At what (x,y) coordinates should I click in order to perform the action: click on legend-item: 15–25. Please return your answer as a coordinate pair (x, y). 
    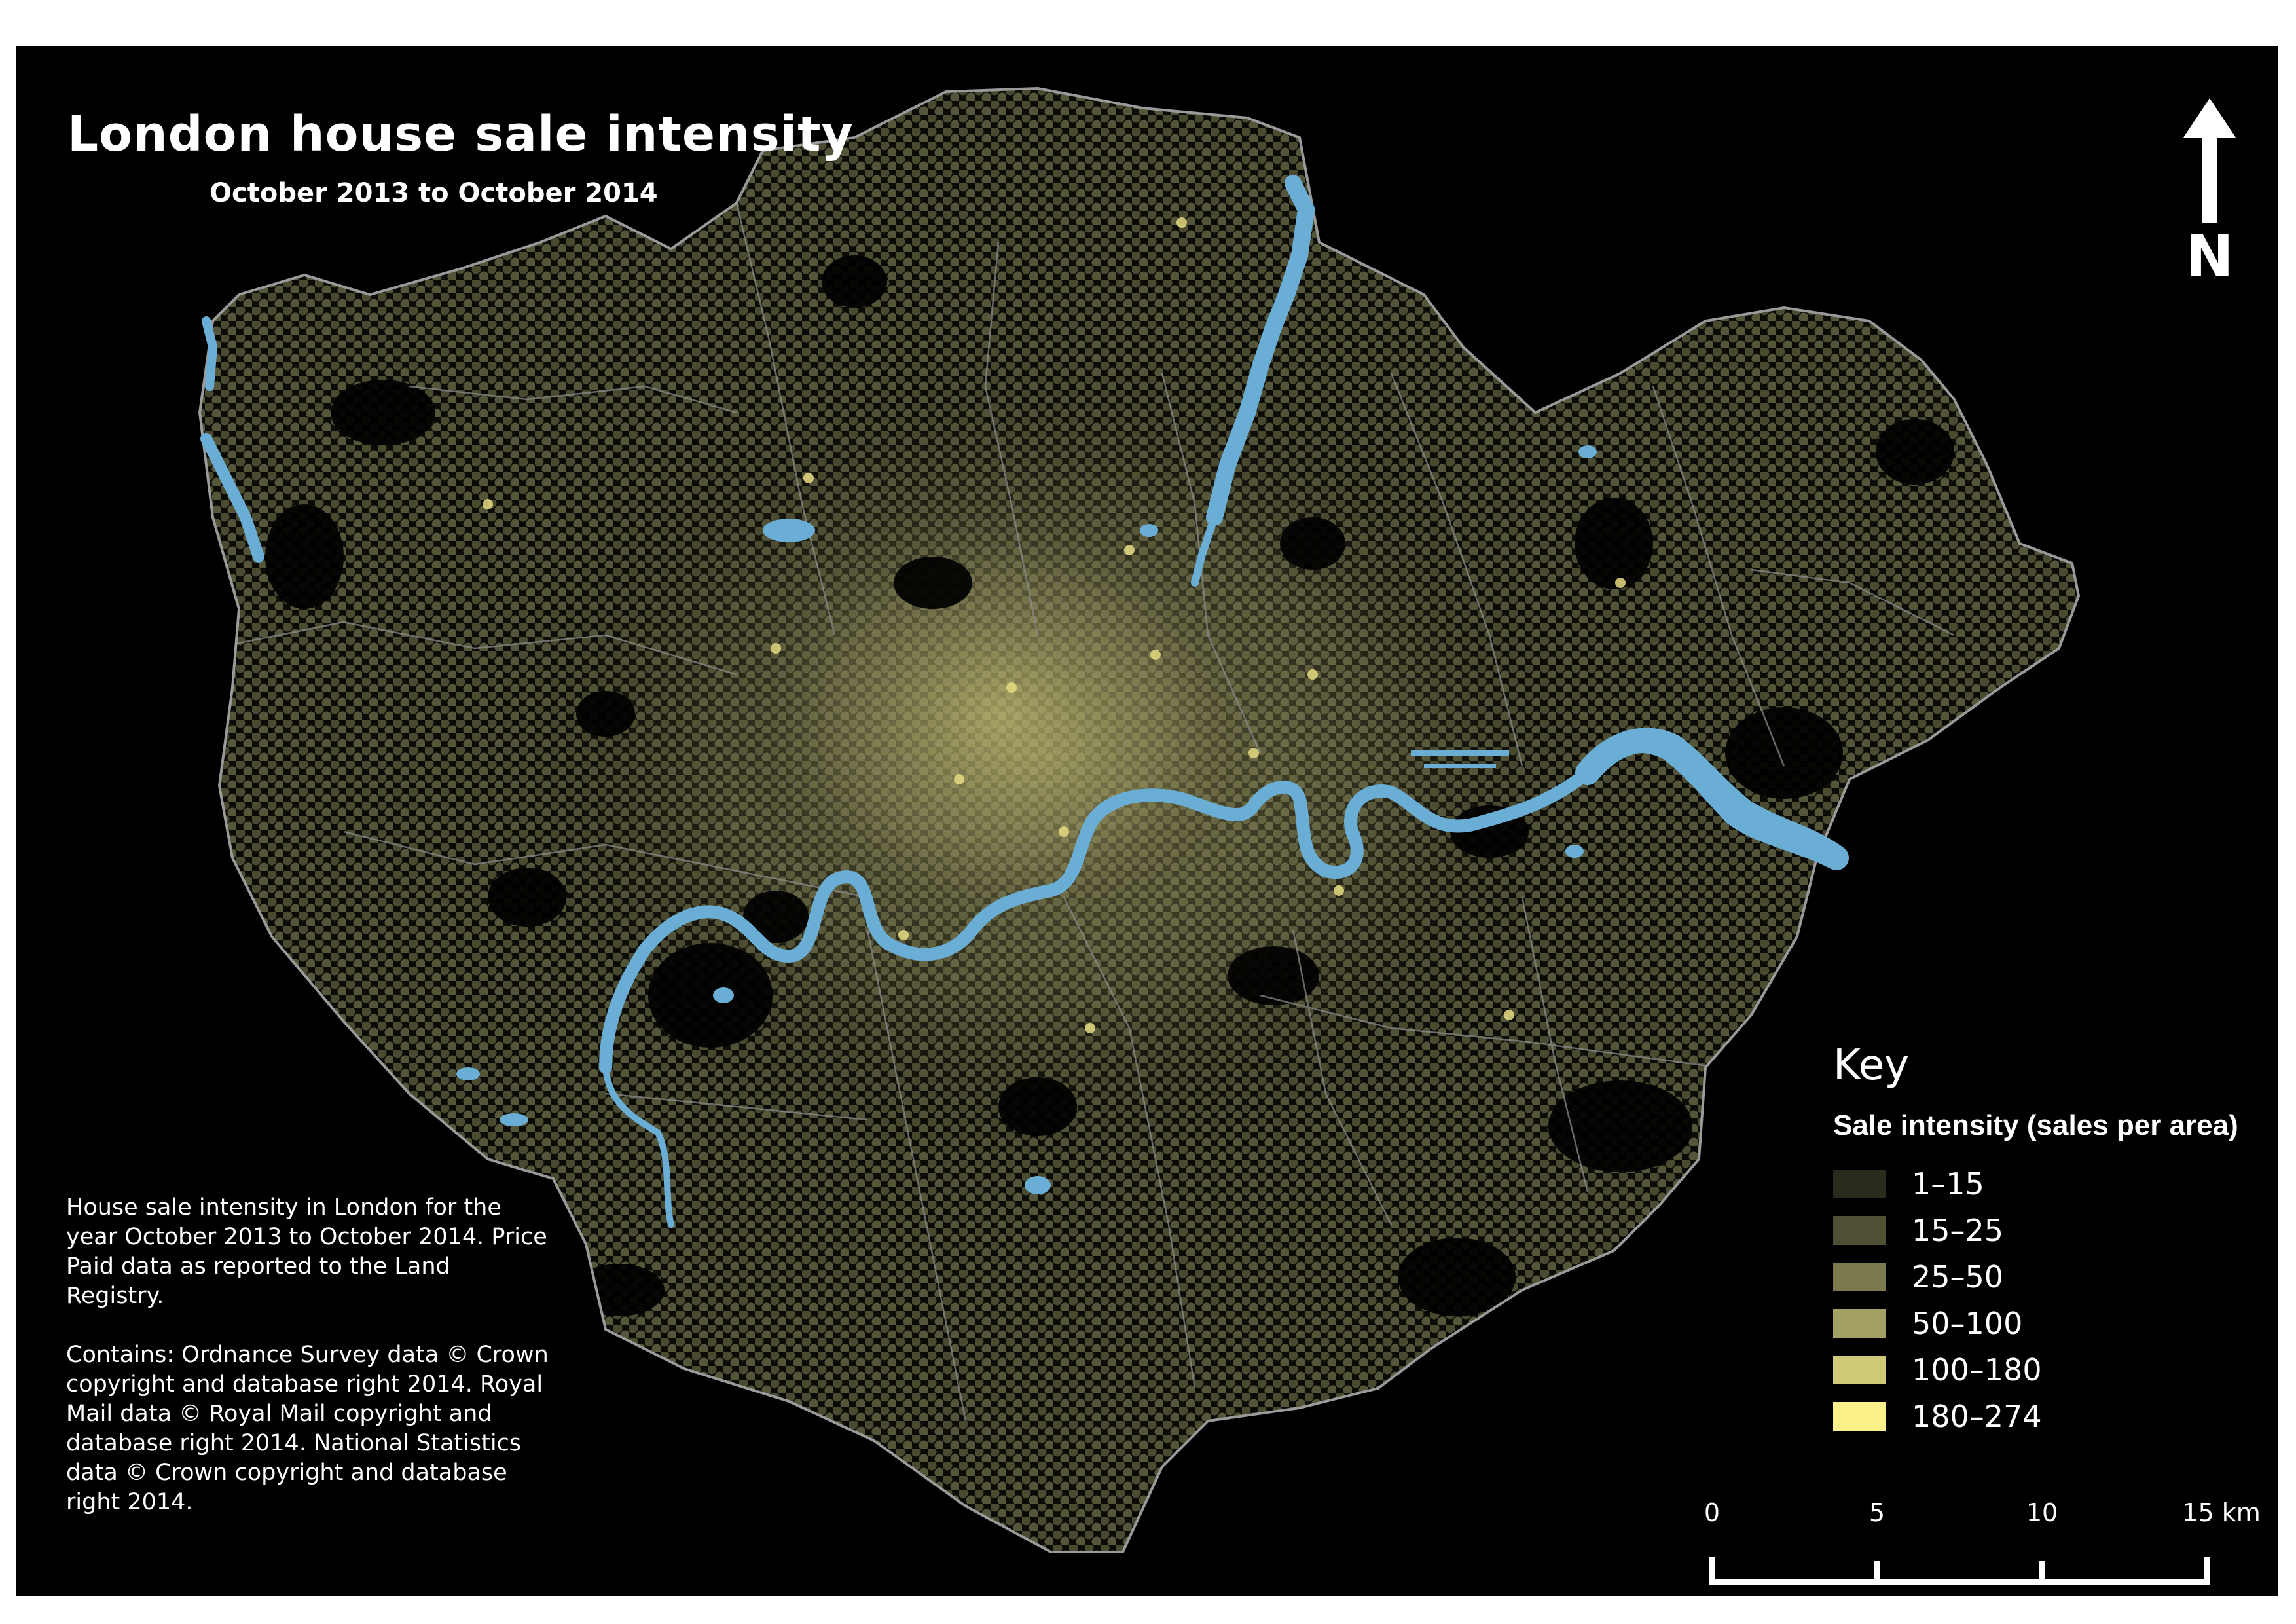
    Looking at the image, I should click on (2055, 1230).